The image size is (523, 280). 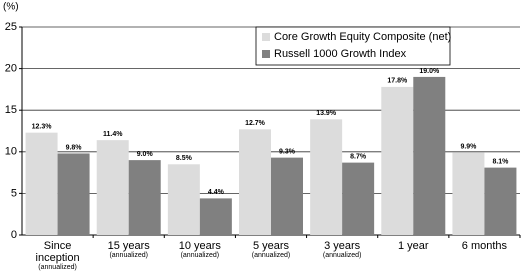 I want to click on legend-label: Russell 1000 Growth Index, so click(x=340, y=54).